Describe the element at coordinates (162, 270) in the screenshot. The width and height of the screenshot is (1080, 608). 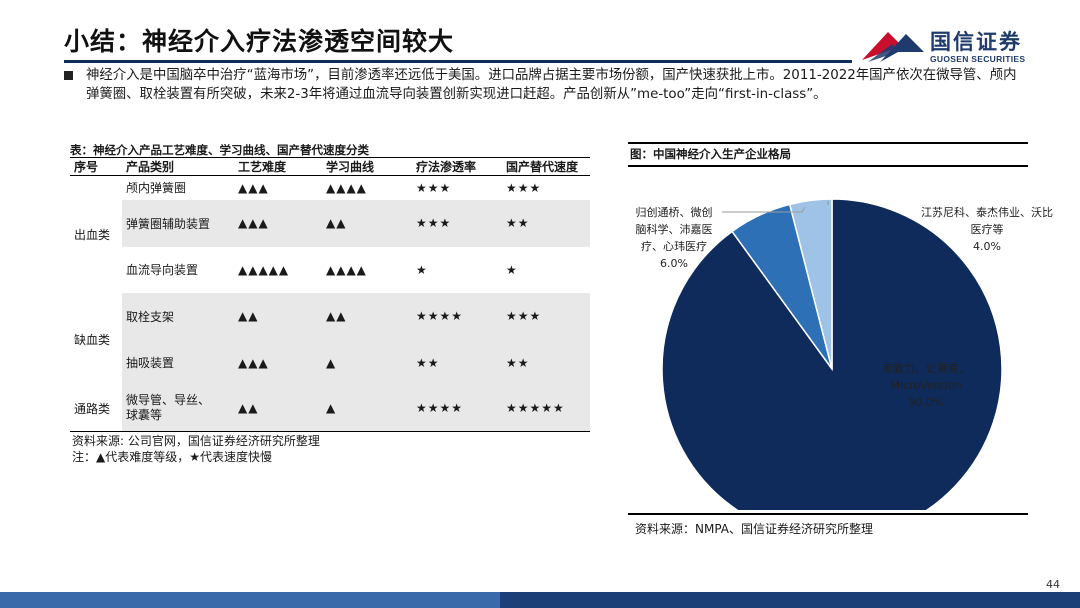
I see `product-cell: 血流导向装置` at that location.